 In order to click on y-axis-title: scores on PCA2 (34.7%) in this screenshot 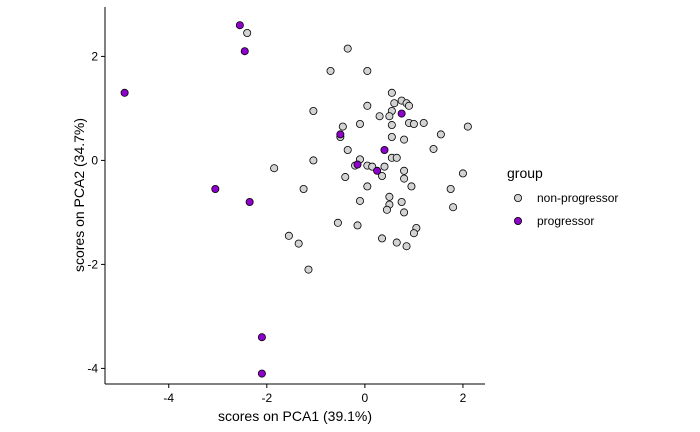, I will do `click(79, 195)`.